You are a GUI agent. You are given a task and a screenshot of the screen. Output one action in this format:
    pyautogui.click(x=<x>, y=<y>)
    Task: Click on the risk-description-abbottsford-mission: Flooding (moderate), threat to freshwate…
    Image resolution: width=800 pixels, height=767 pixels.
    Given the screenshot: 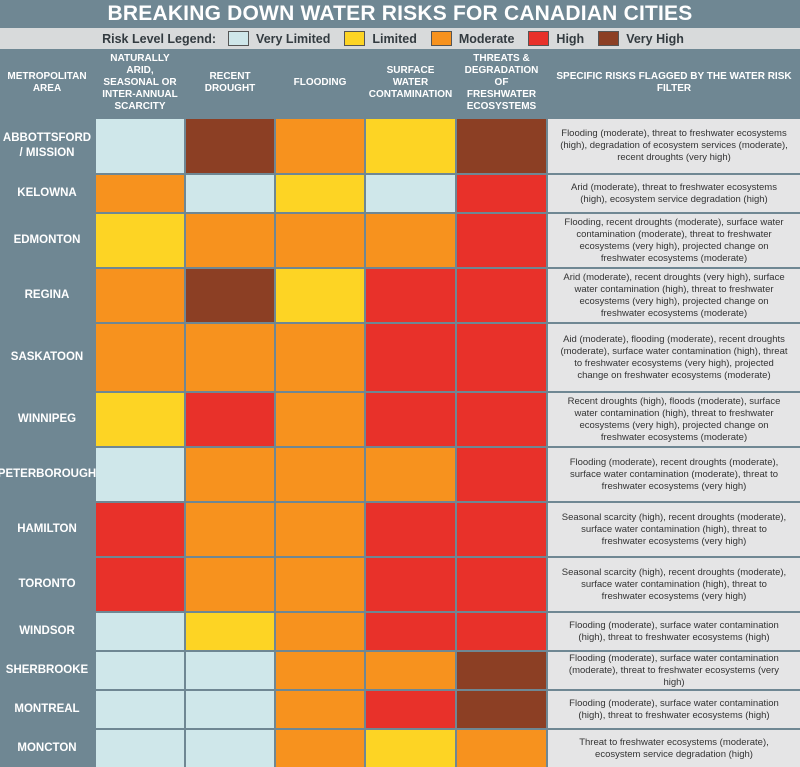 What is the action you would take?
    pyautogui.click(x=674, y=146)
    